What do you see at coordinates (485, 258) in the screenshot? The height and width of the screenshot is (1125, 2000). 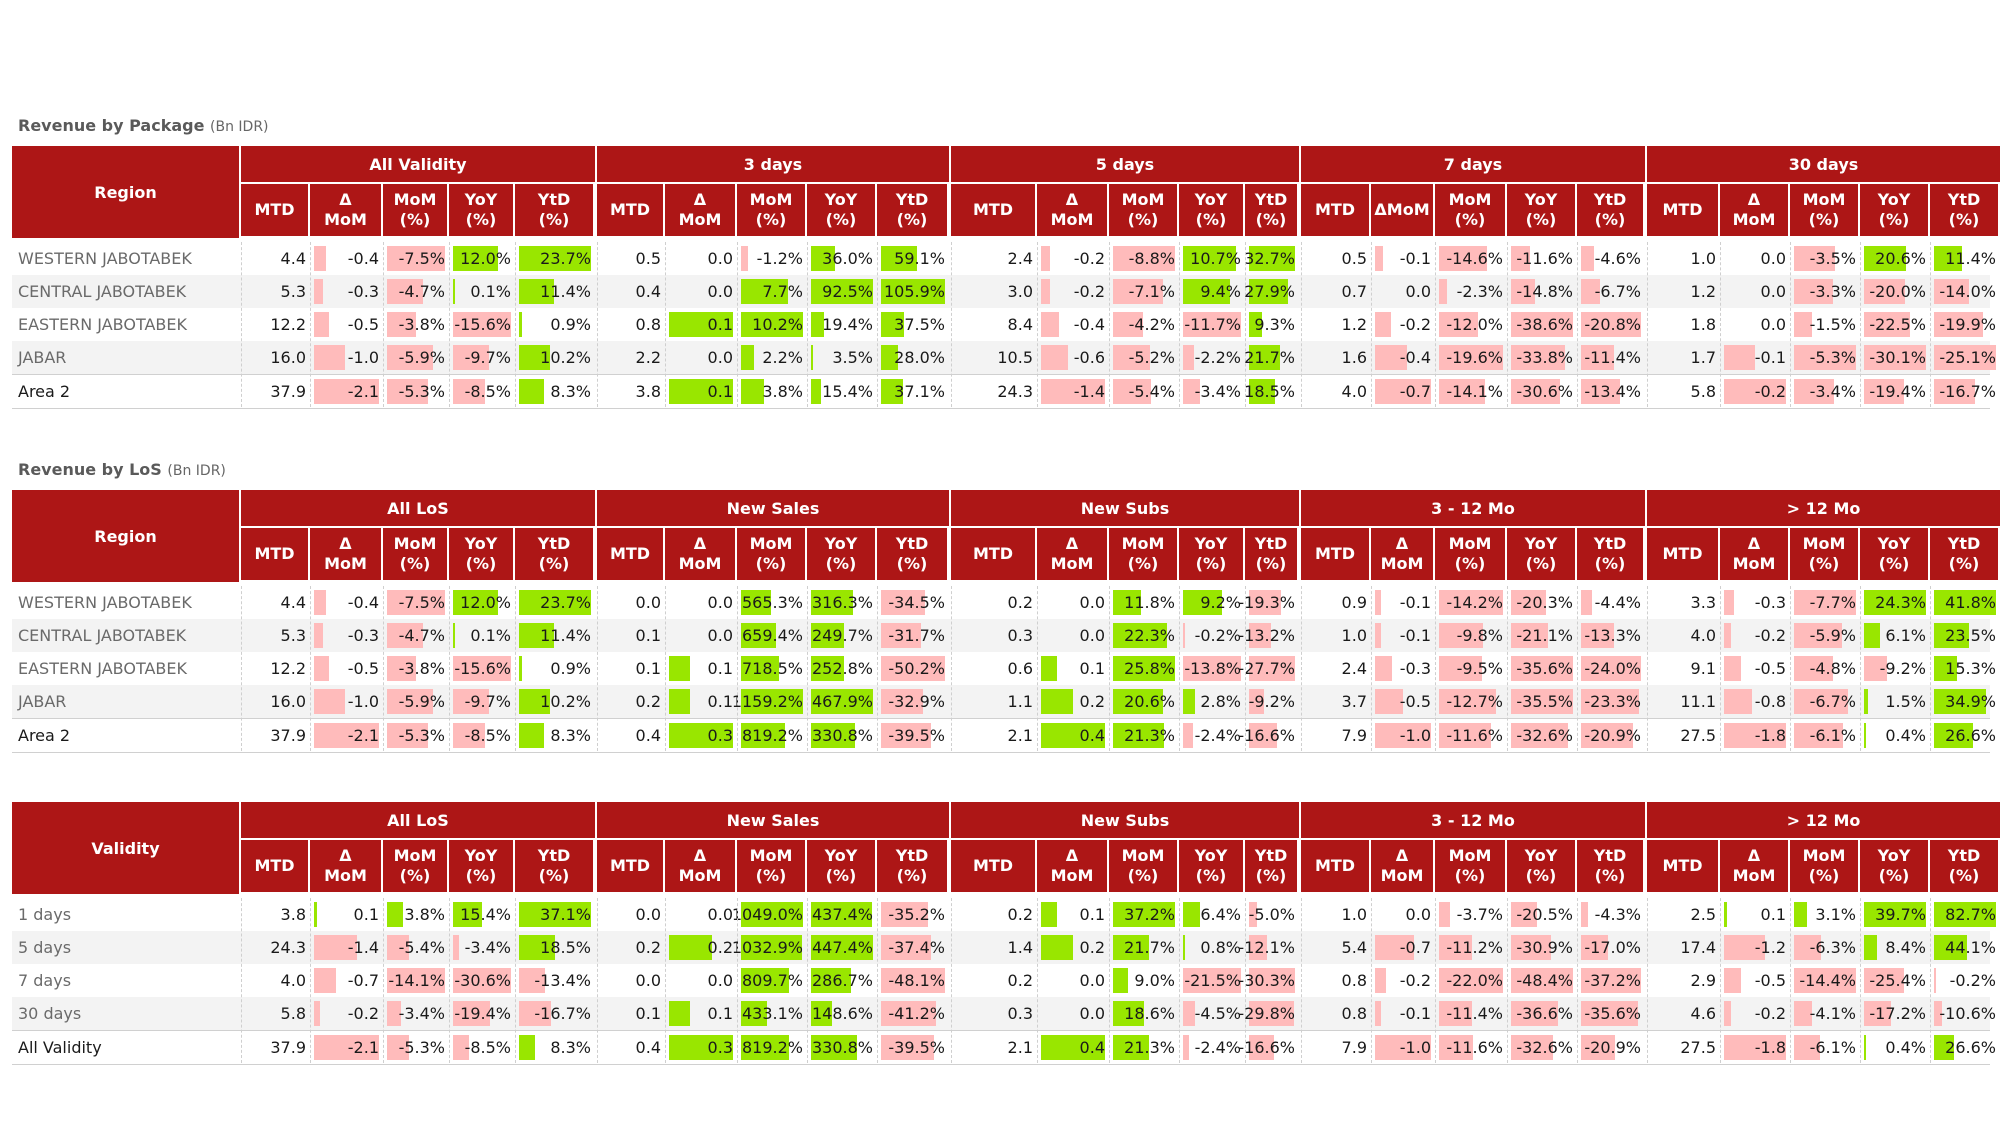 I see `cell-value: 12.0%` at bounding box center [485, 258].